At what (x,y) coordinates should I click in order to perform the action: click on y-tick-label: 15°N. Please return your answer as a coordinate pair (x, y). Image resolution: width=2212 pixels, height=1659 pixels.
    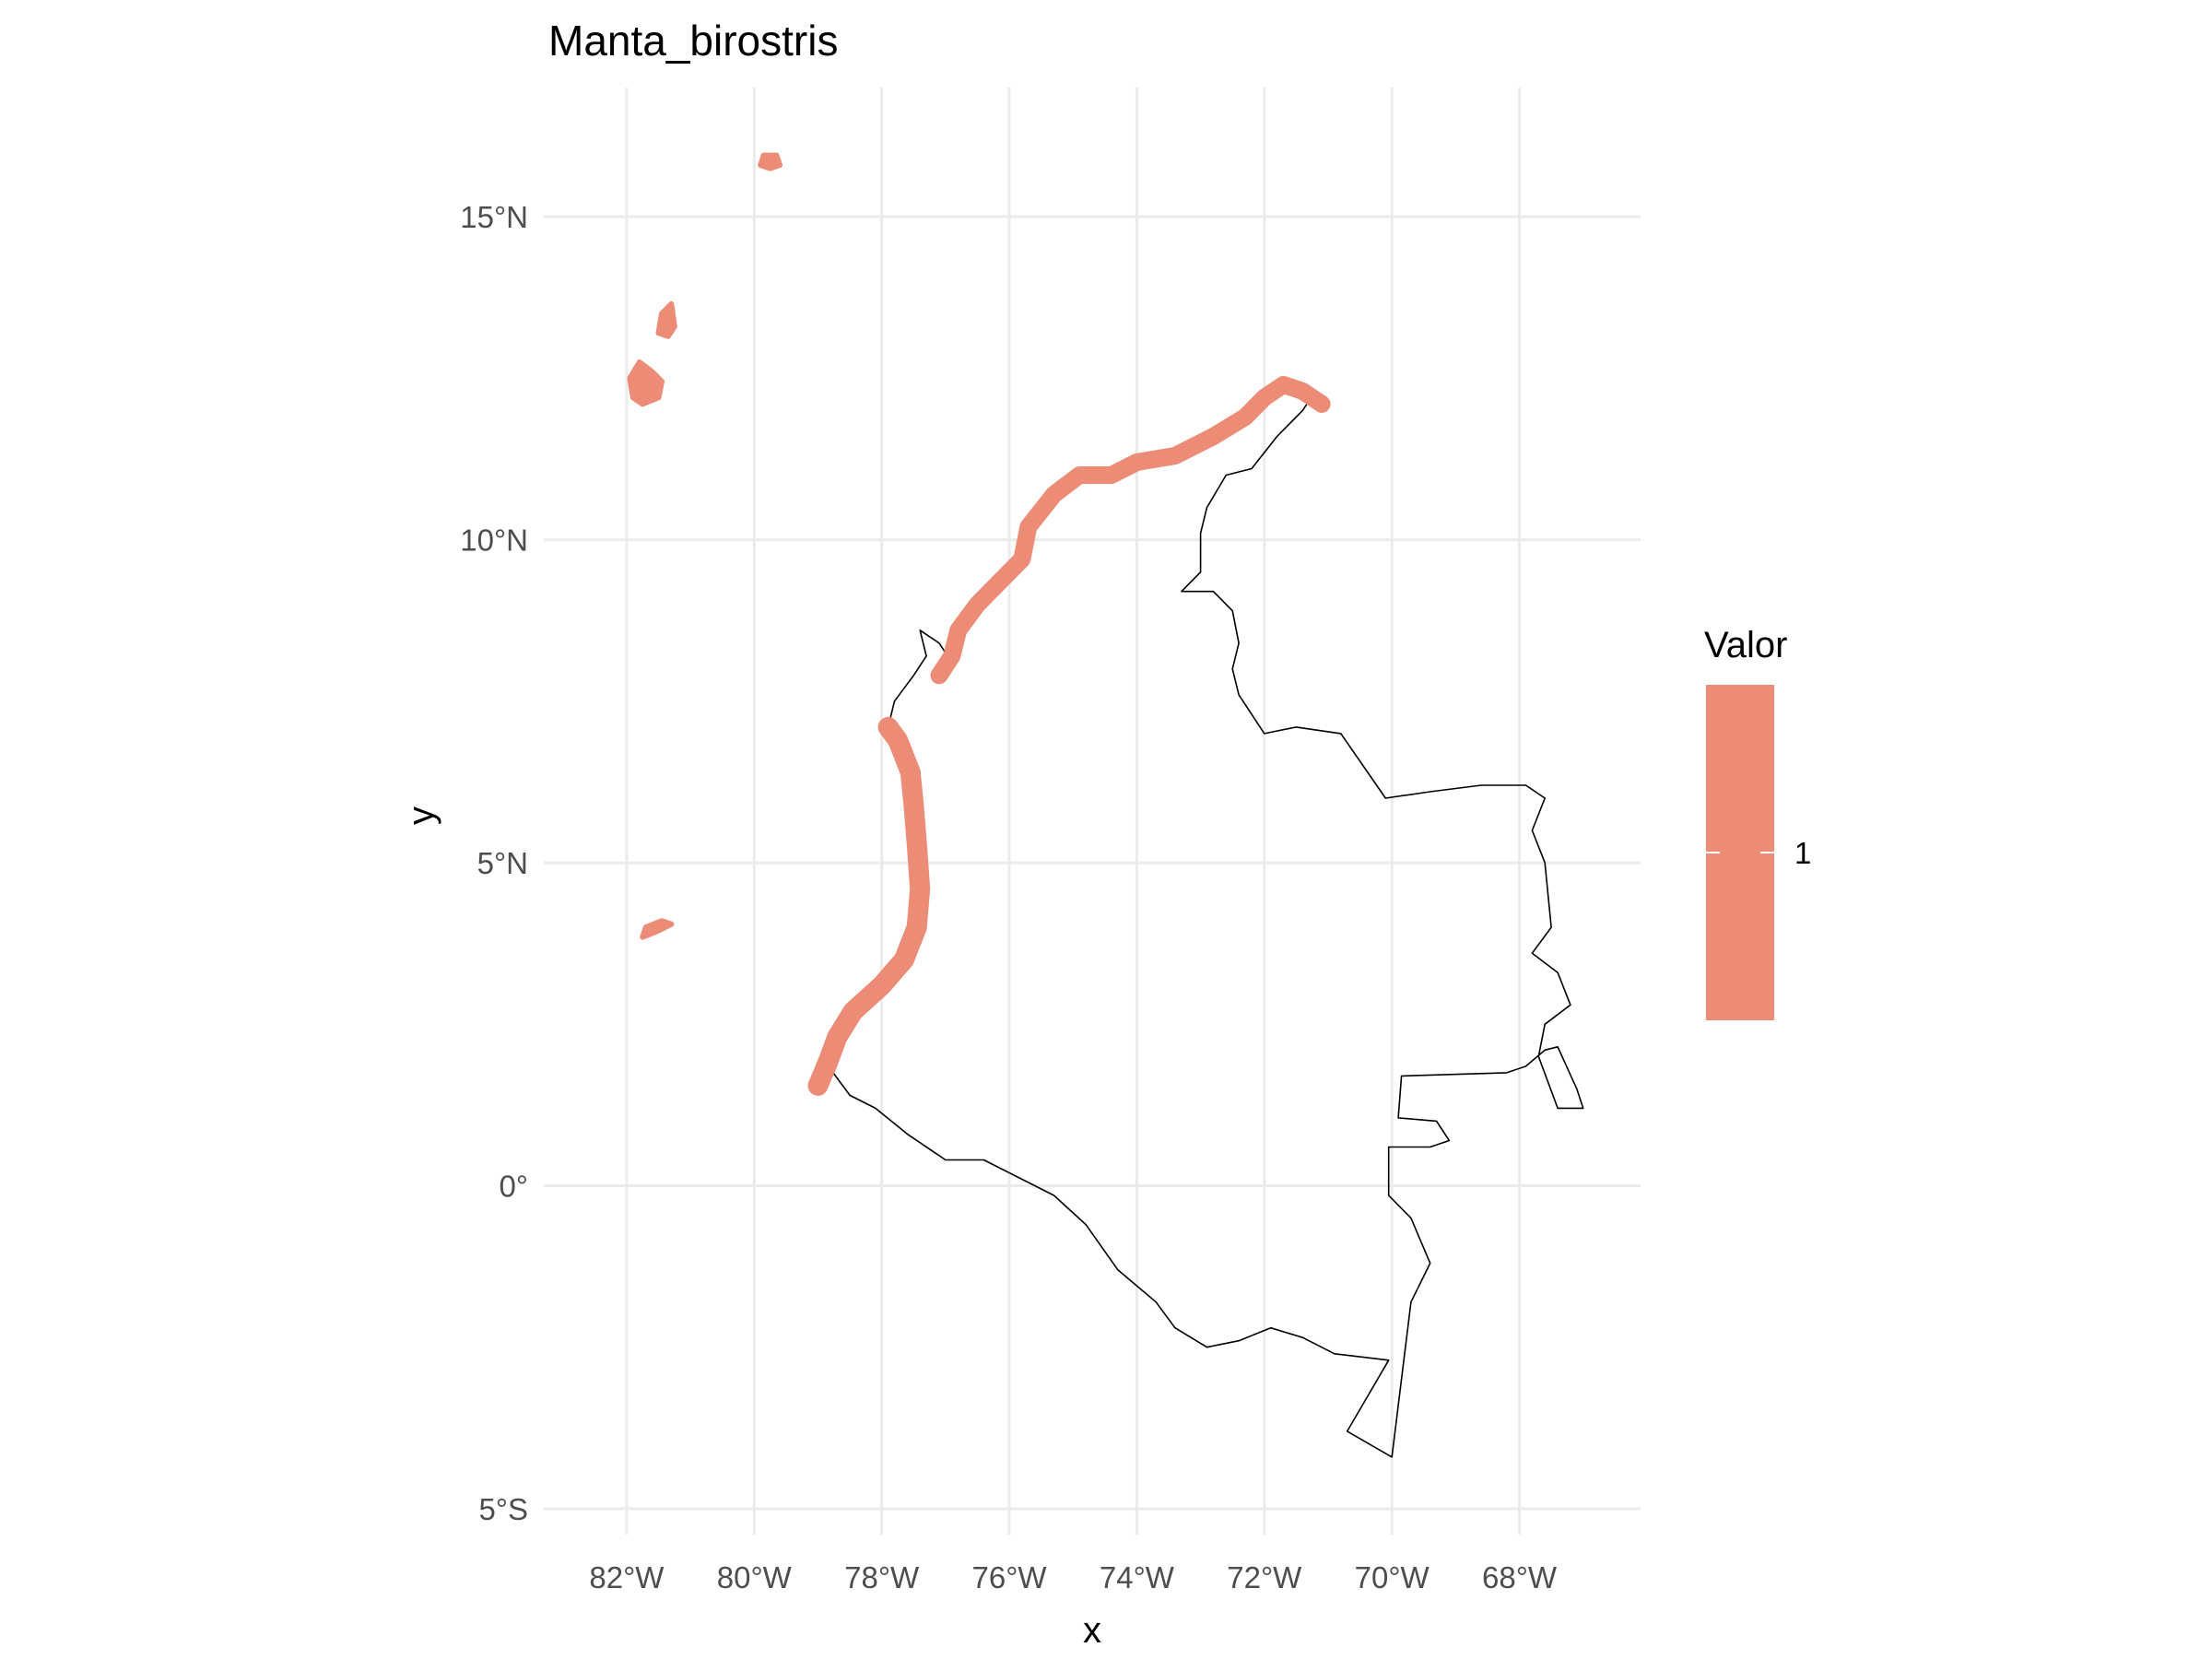
    Looking at the image, I should click on (494, 217).